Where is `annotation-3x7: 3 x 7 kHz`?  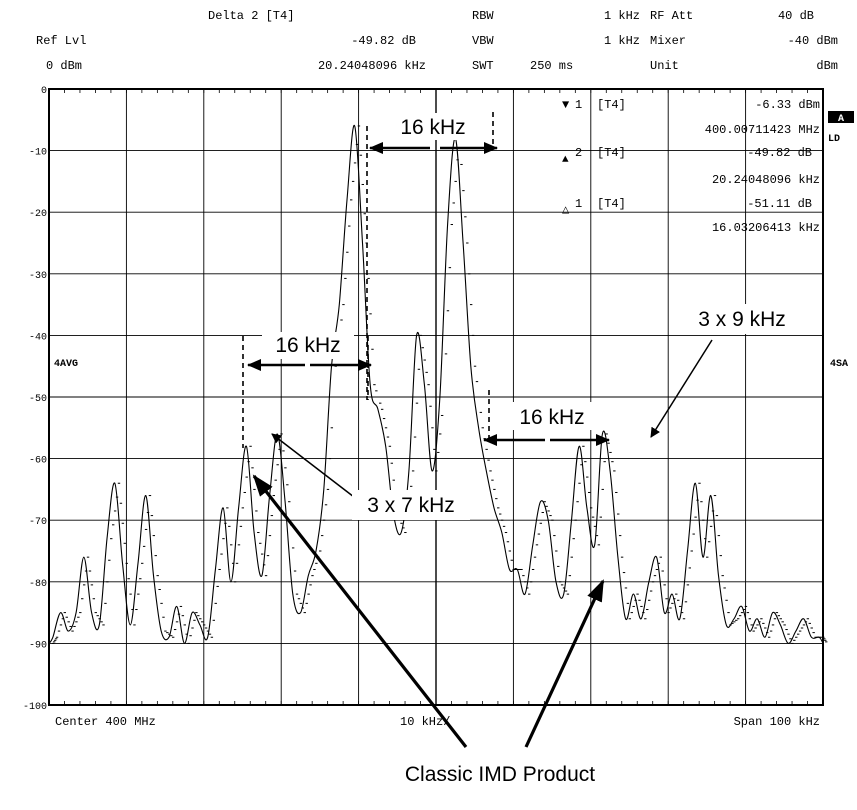 annotation-3x7: 3 x 7 kHz is located at coordinates (370, 476).